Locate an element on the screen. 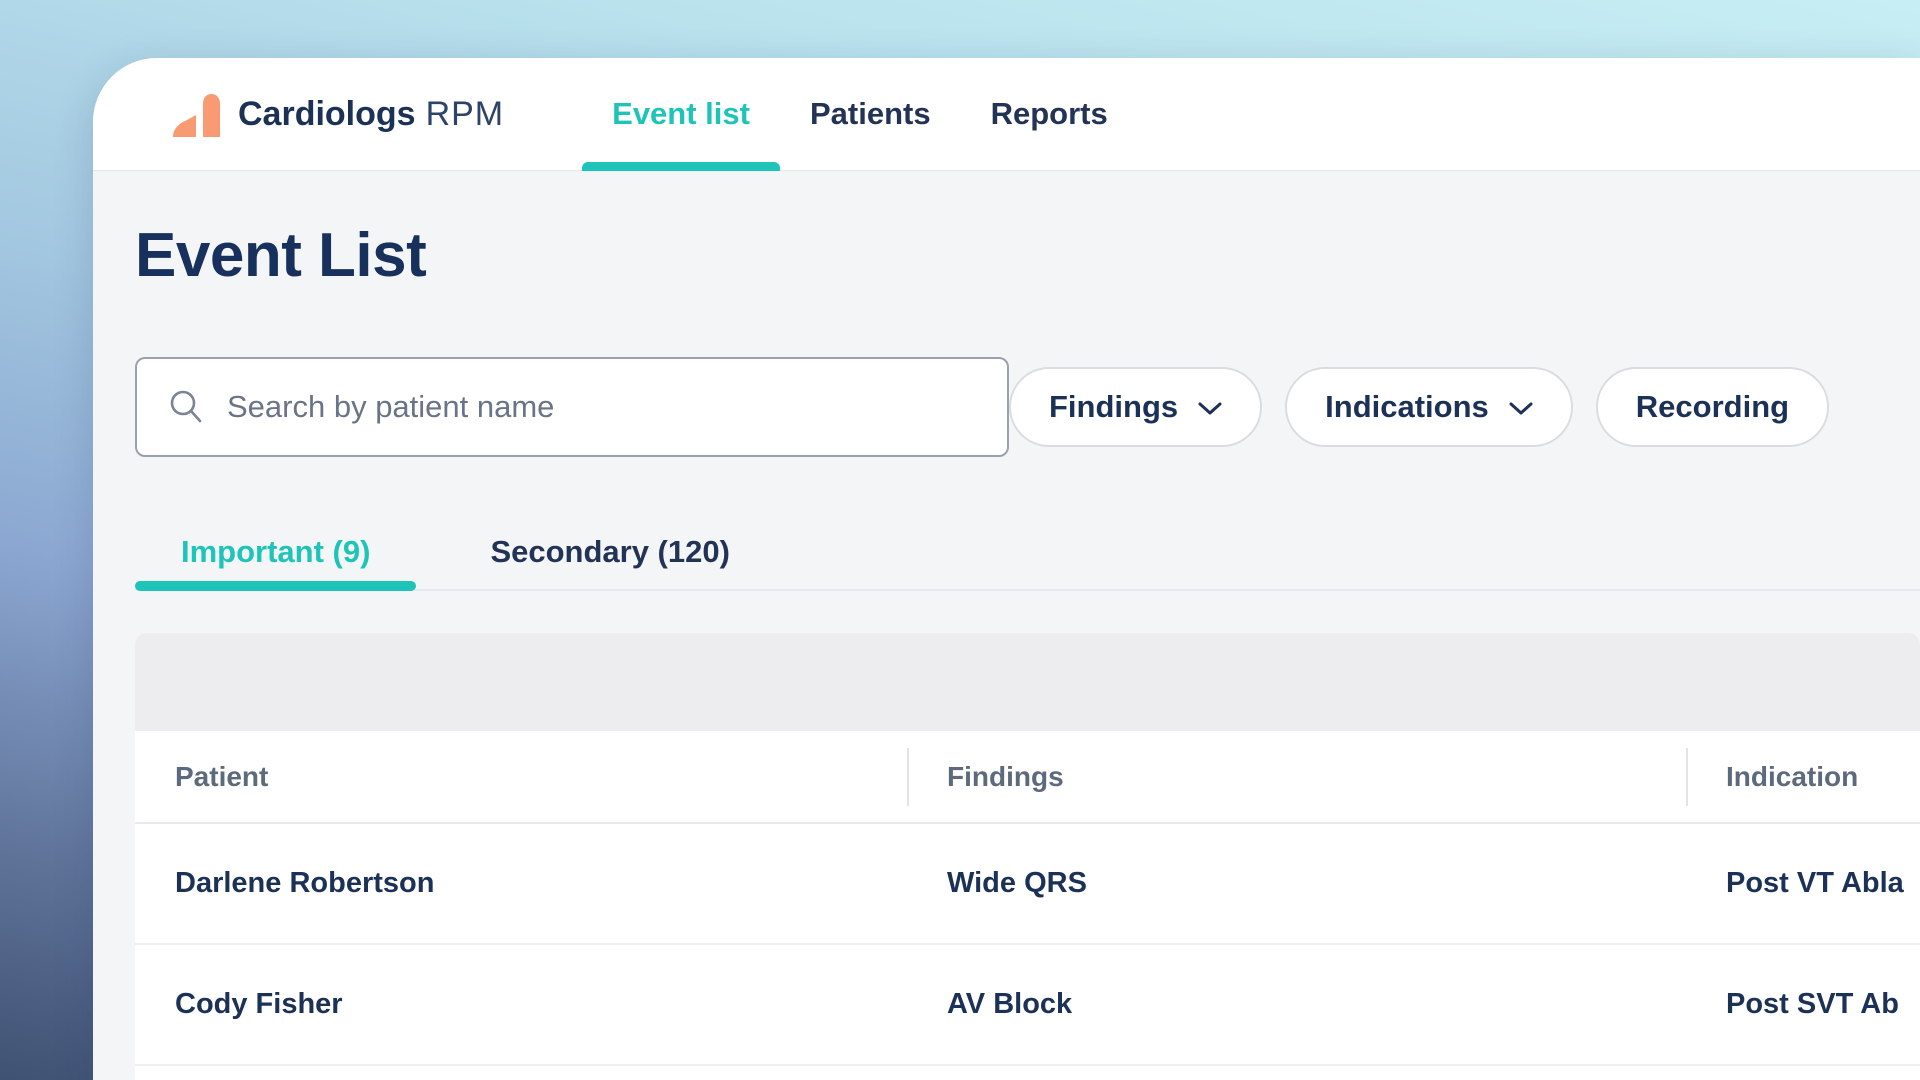  active-tab-underline is located at coordinates (276, 586).